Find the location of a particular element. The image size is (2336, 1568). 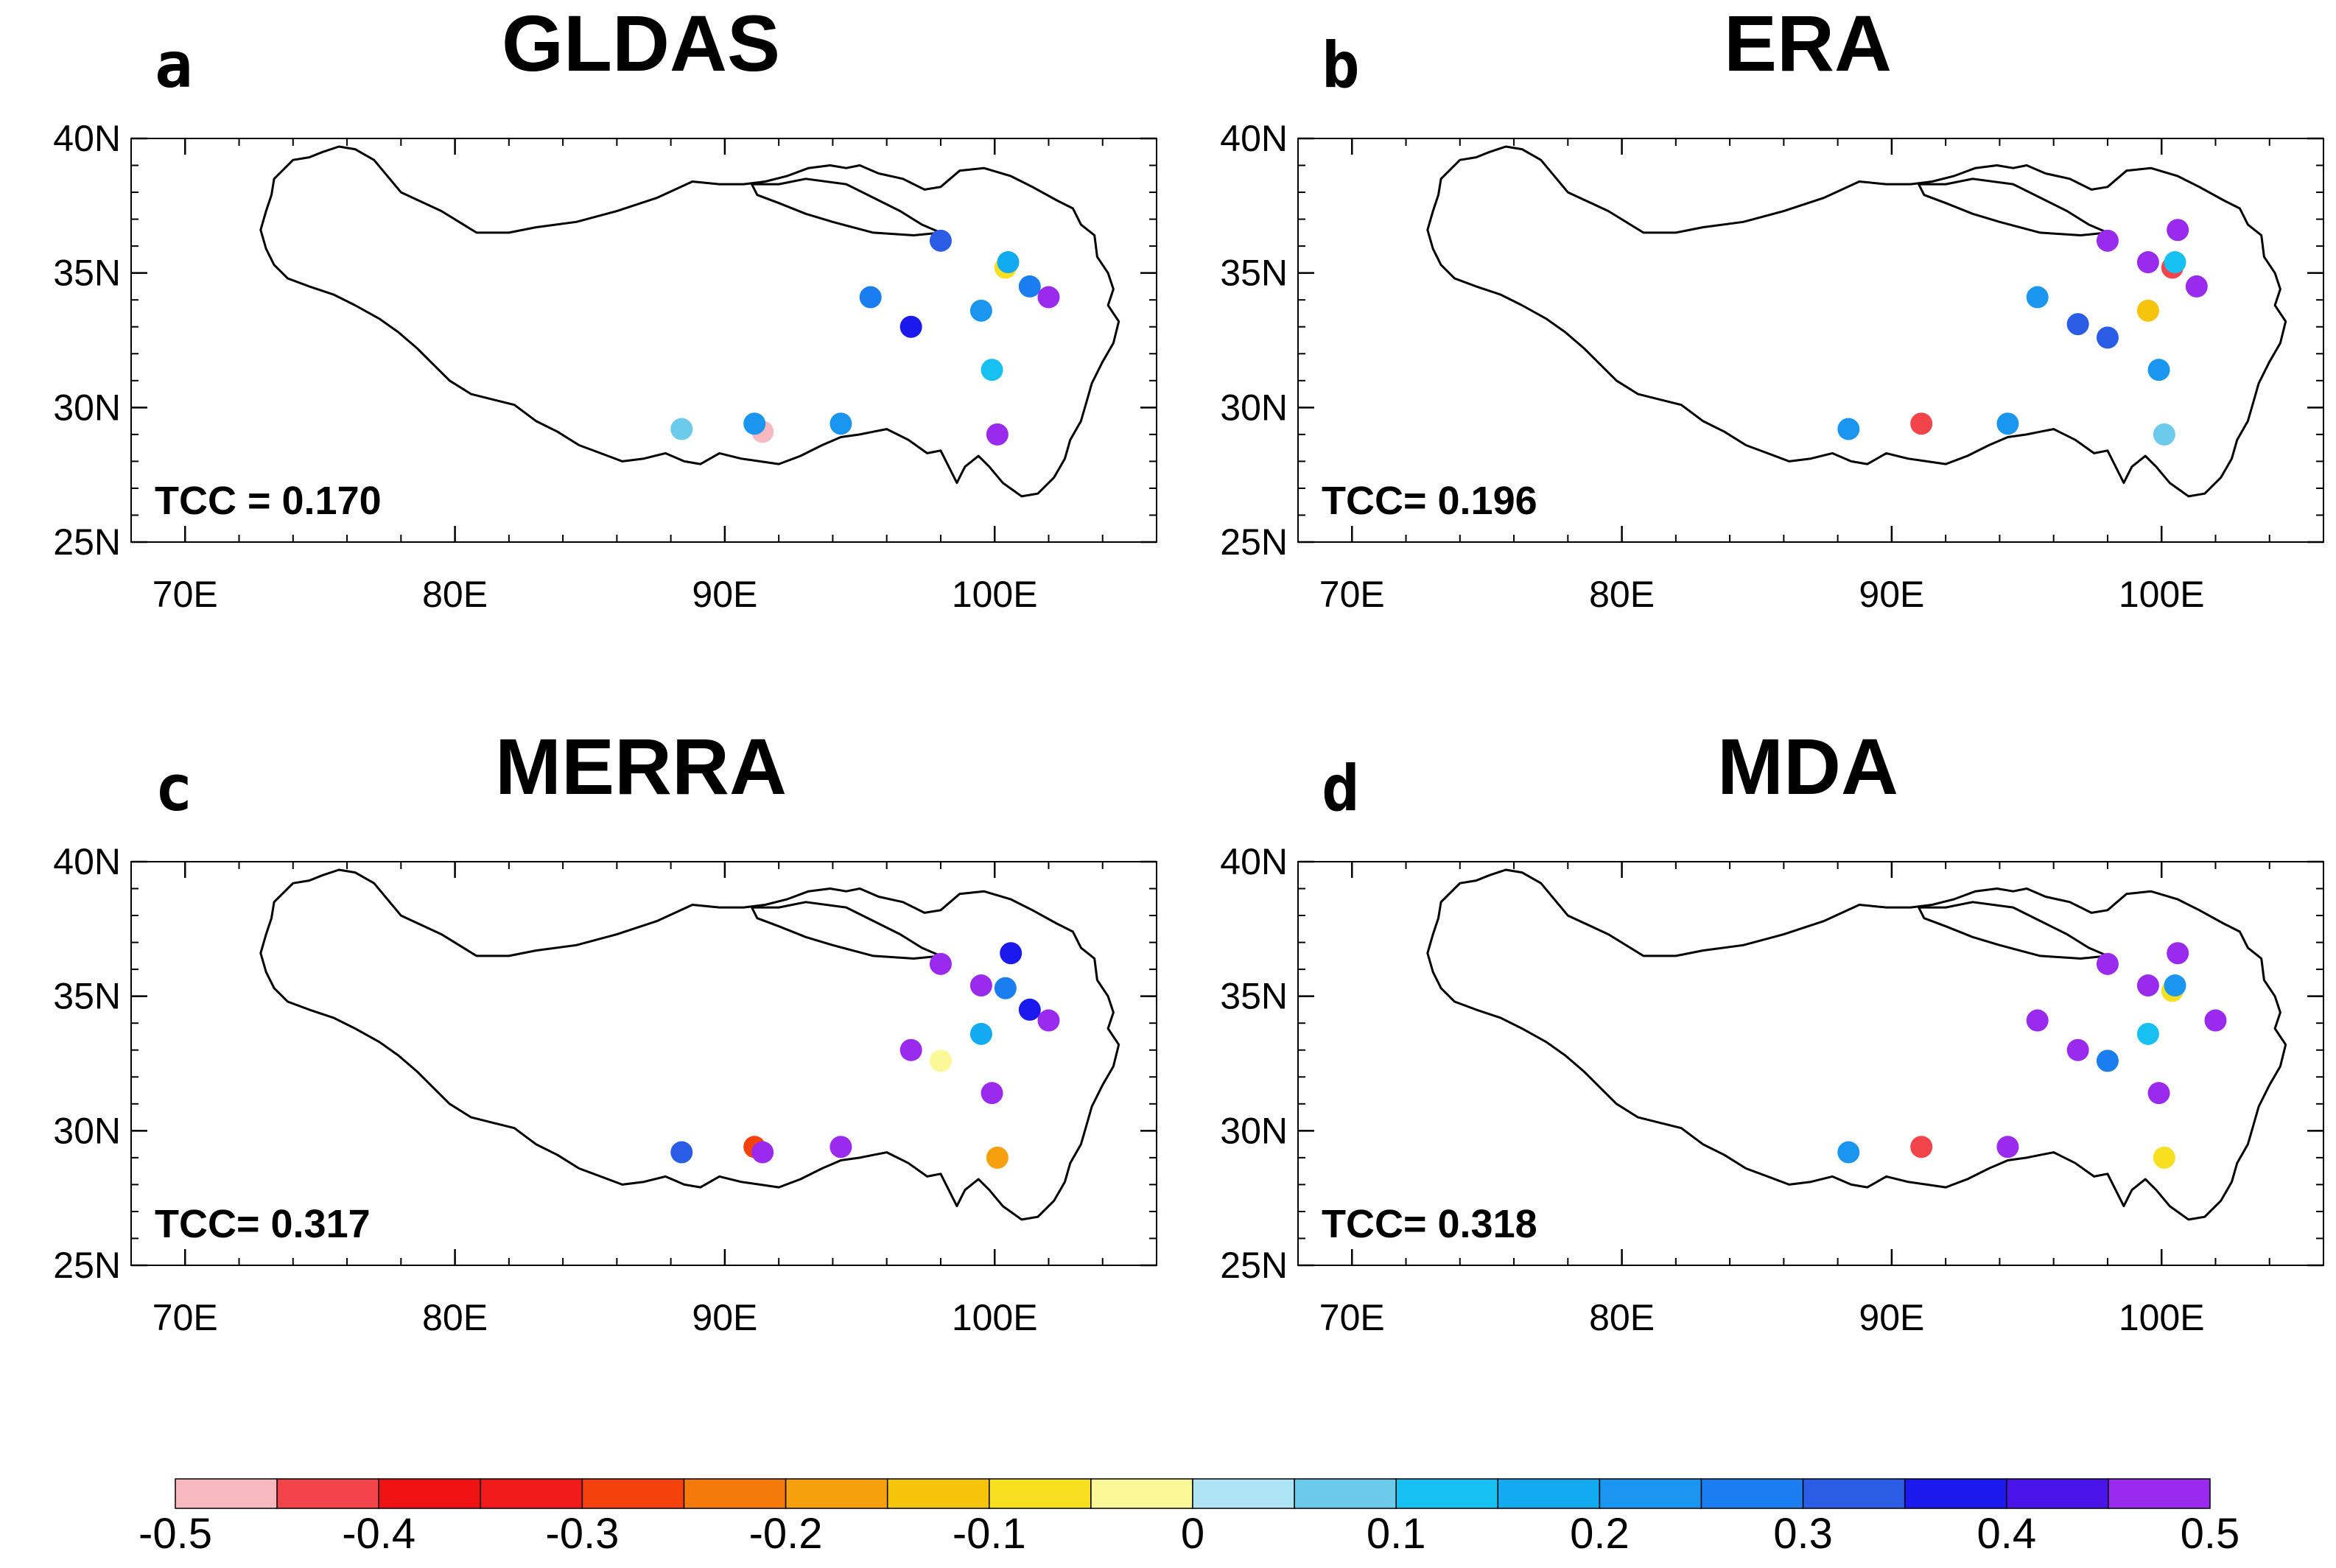

colorbar-label: 0.3 is located at coordinates (1803, 1534).